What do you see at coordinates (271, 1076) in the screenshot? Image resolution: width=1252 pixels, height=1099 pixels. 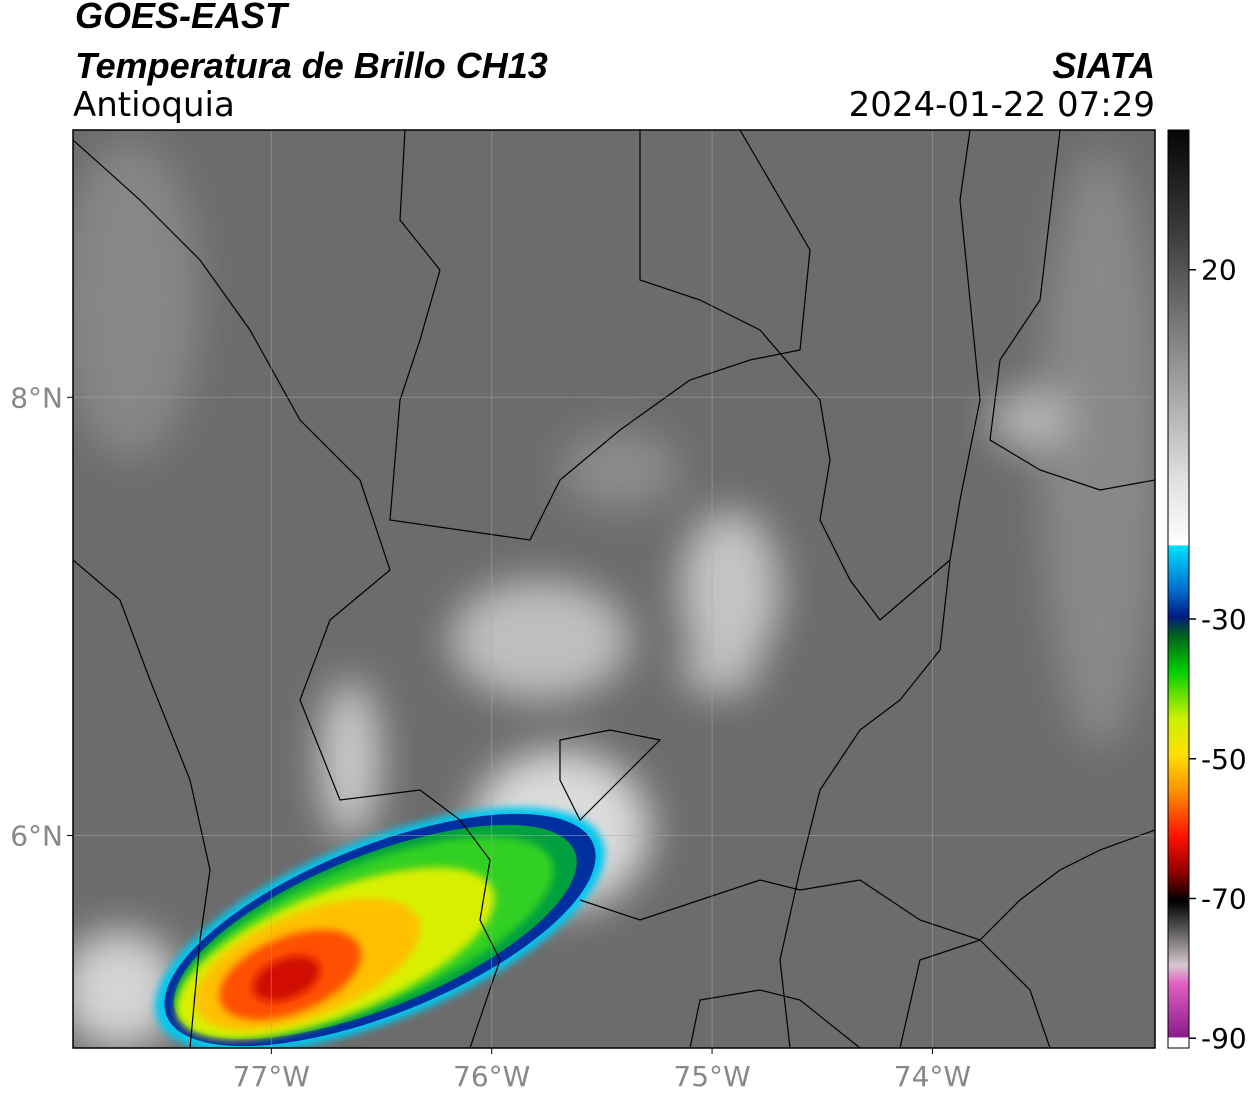 I see `x-tick-label: 77°W` at bounding box center [271, 1076].